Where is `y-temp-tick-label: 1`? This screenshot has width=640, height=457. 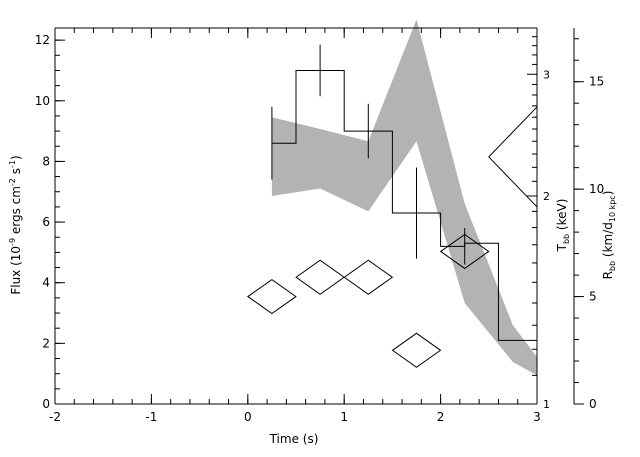 y-temp-tick-label: 1 is located at coordinates (546, 404).